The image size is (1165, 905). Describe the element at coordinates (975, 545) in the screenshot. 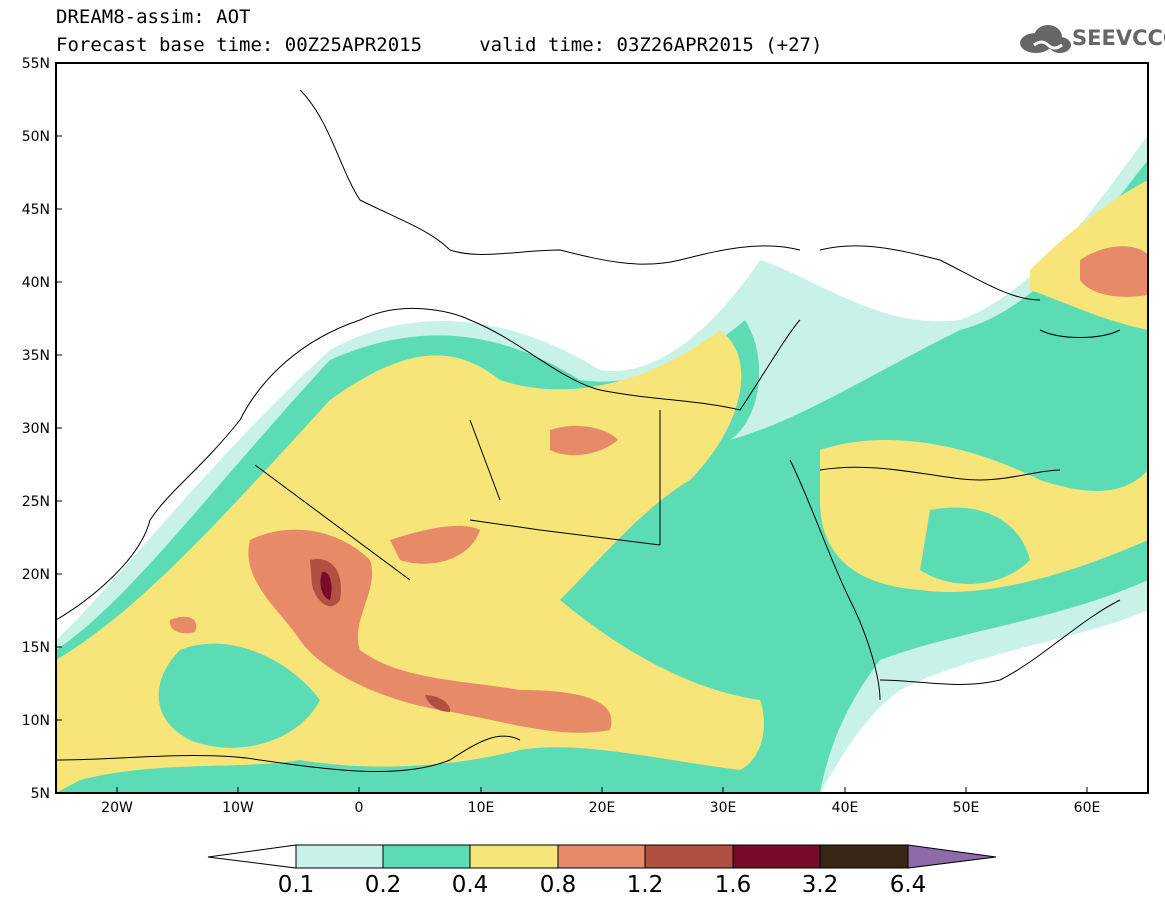

I see `aot-patch-0.2-arabia` at that location.